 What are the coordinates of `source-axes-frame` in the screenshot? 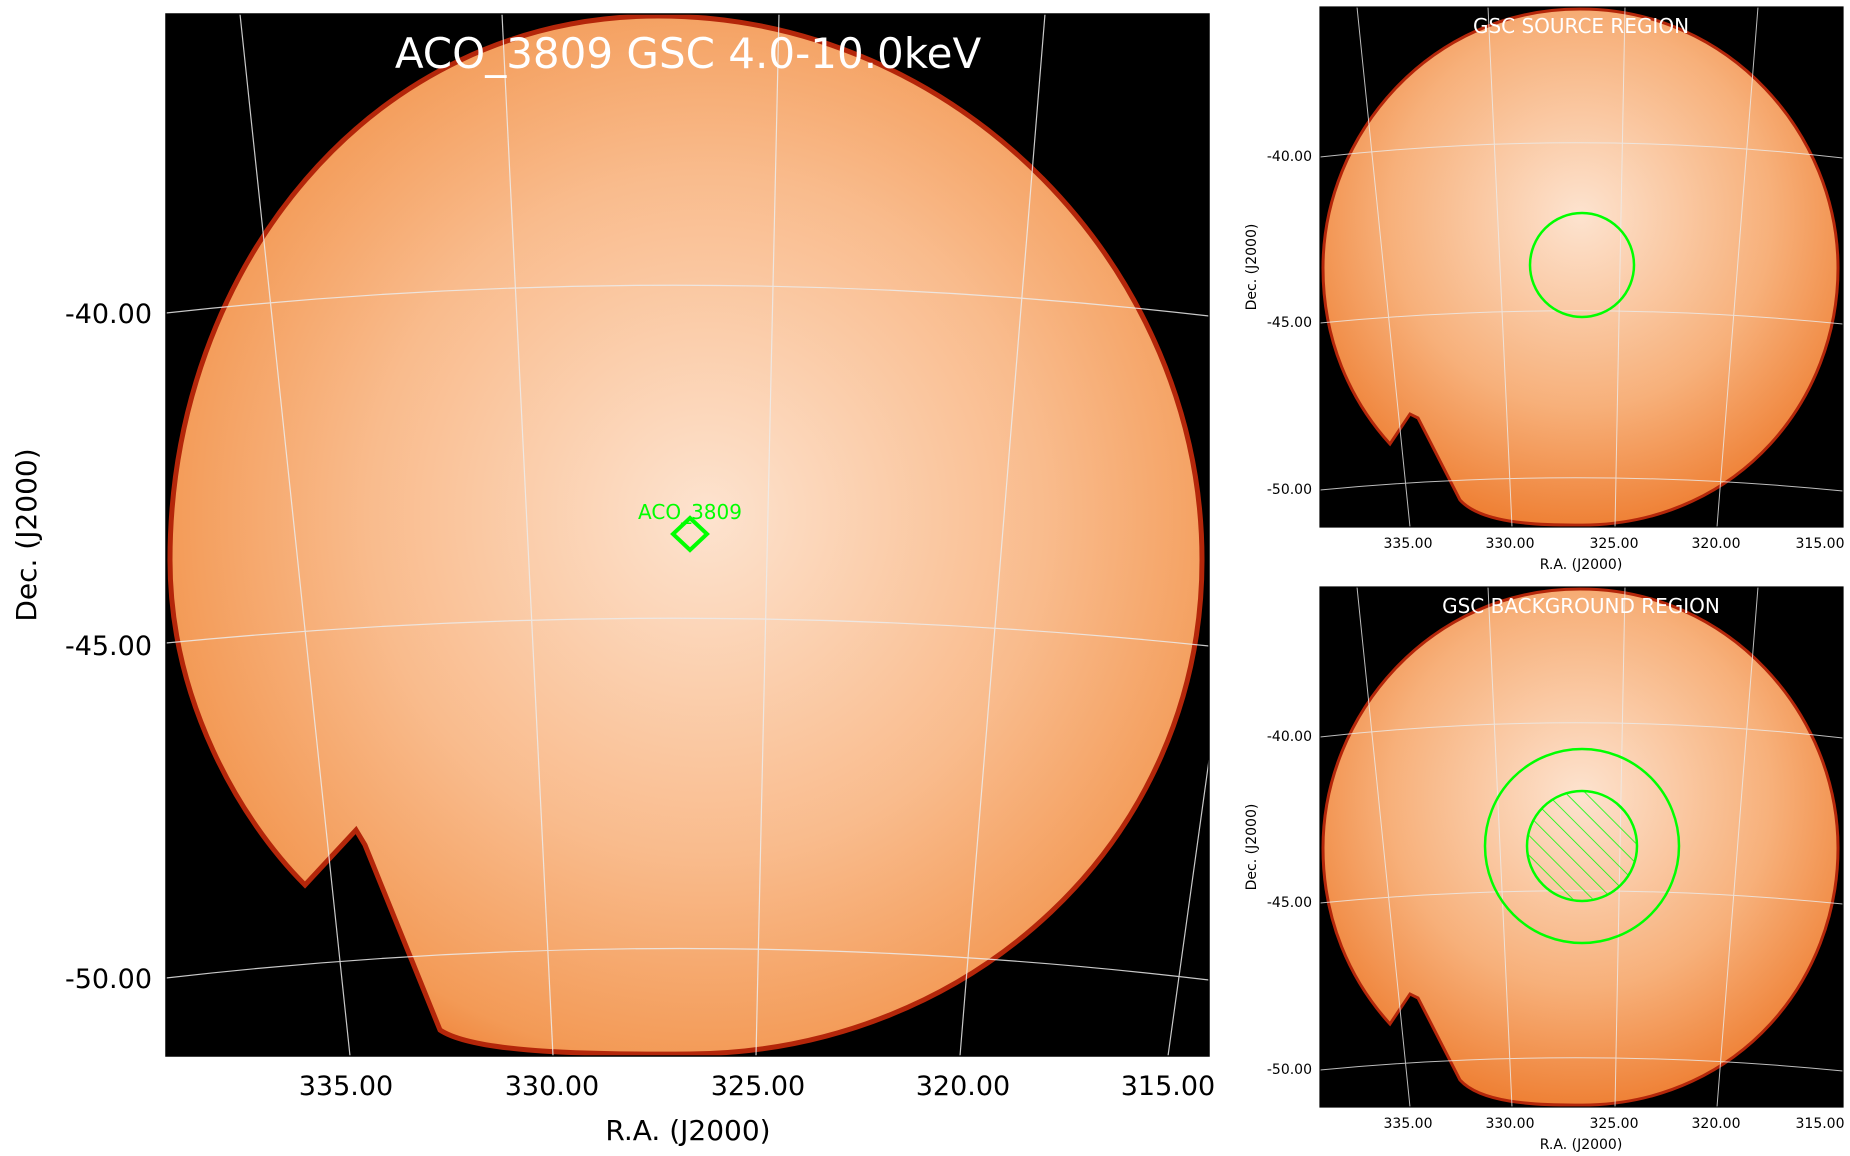 It's located at (1581, 267).